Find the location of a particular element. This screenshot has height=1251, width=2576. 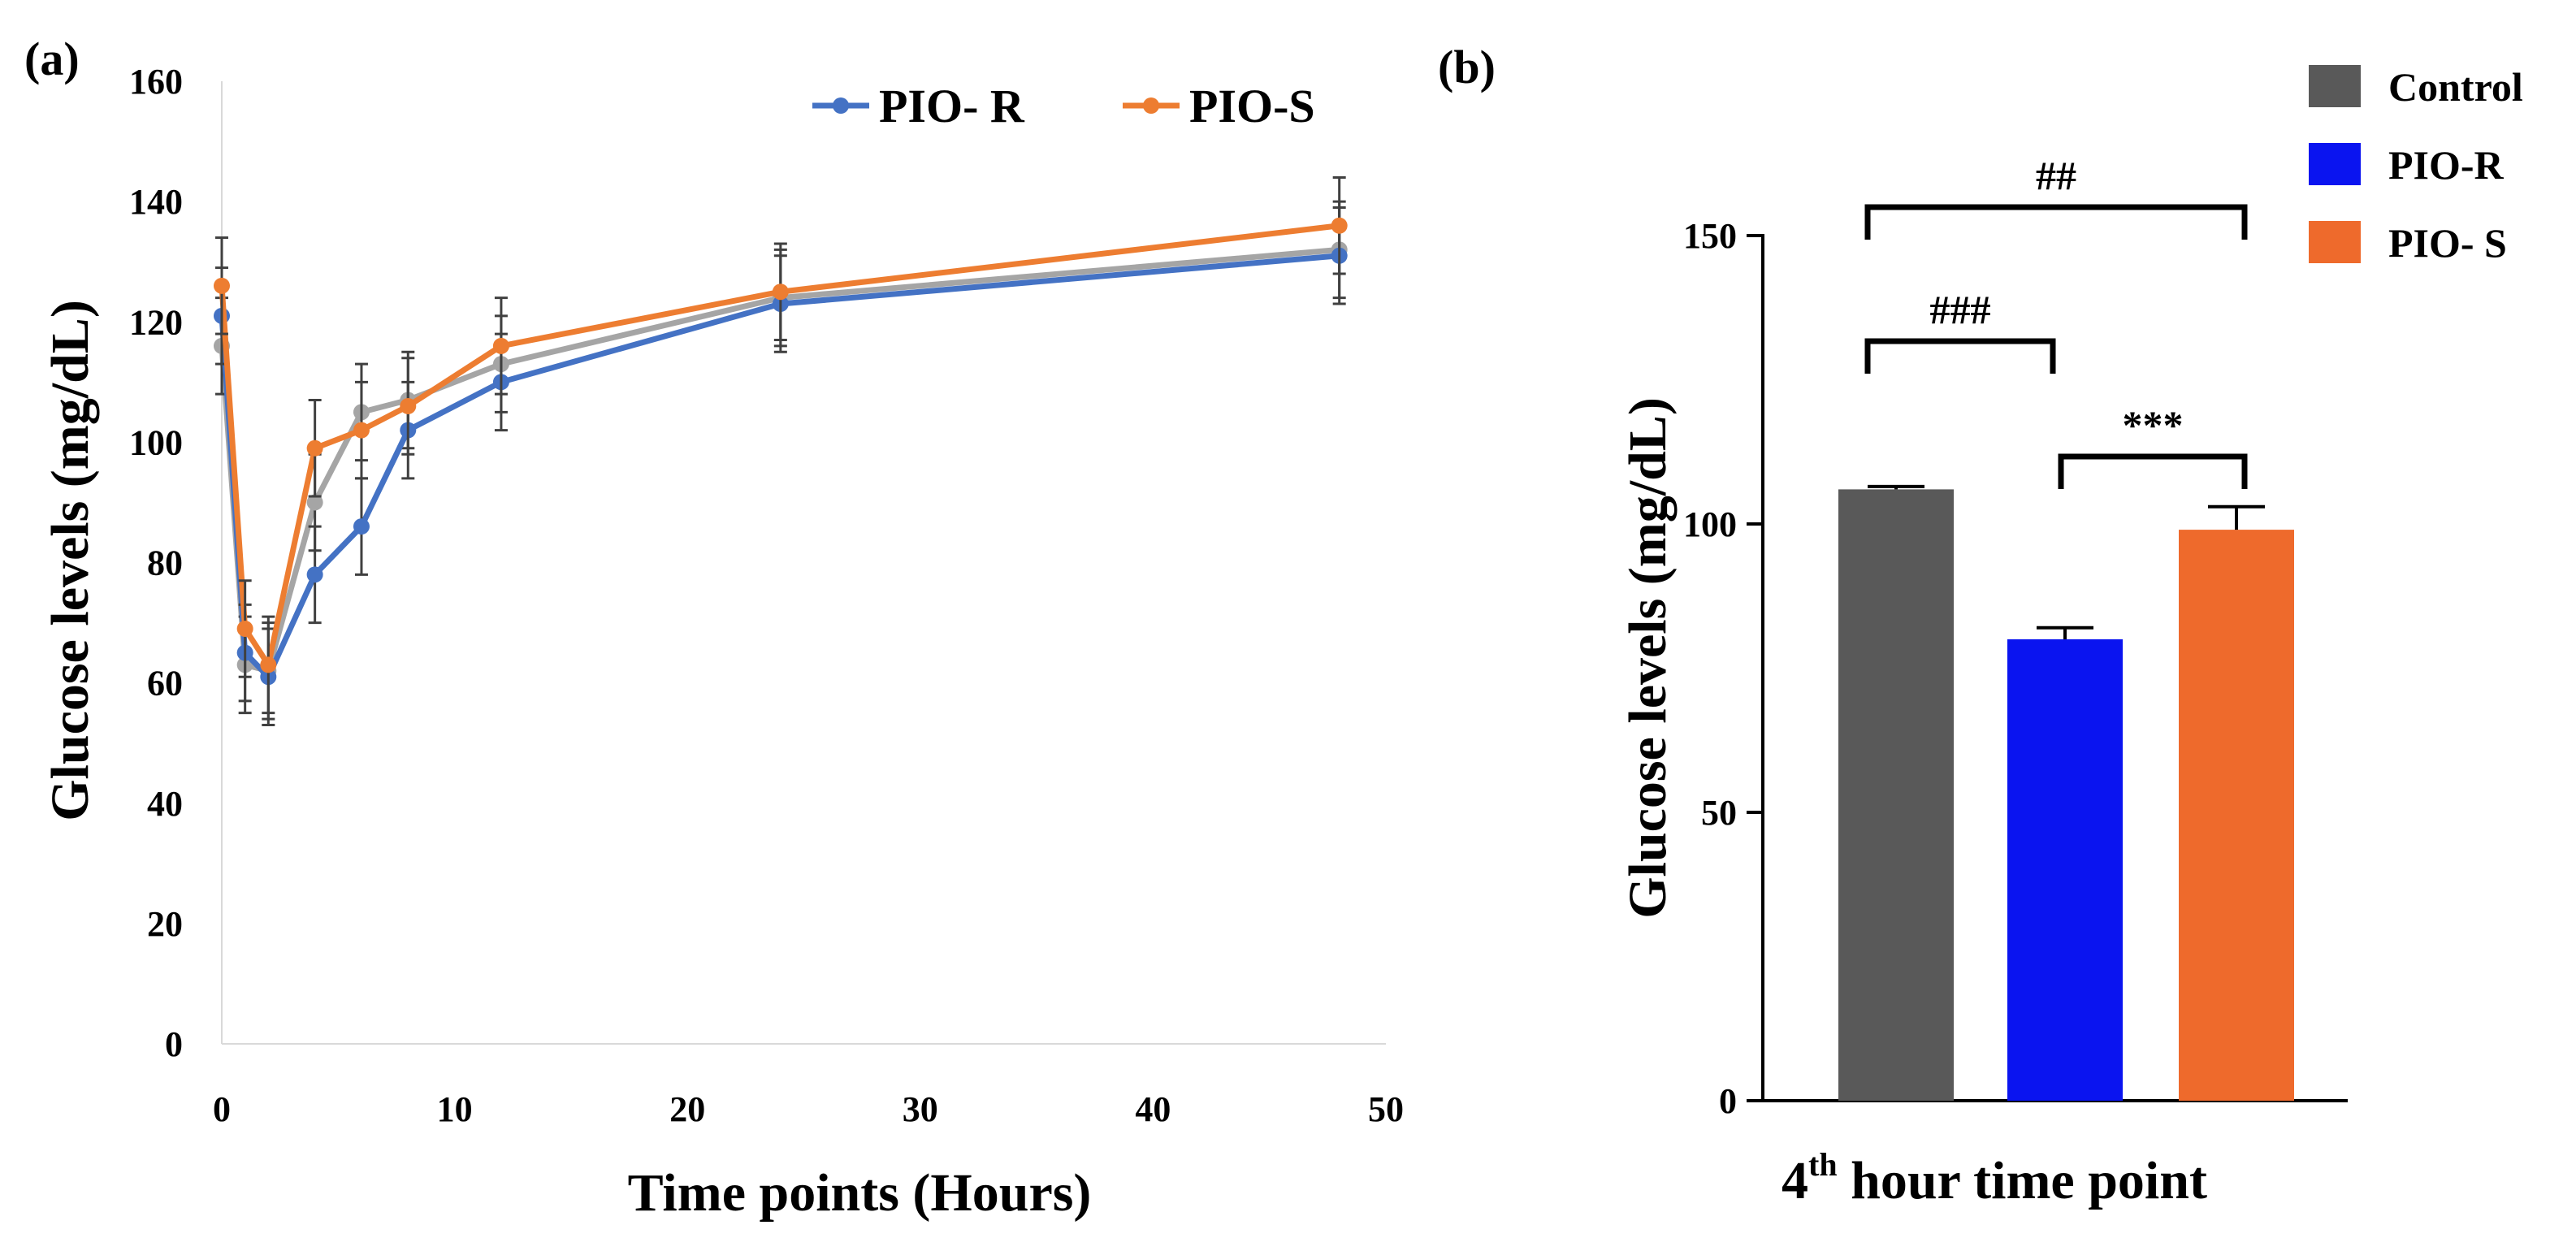

y-tick-label-b: 100 is located at coordinates (1710, 524).